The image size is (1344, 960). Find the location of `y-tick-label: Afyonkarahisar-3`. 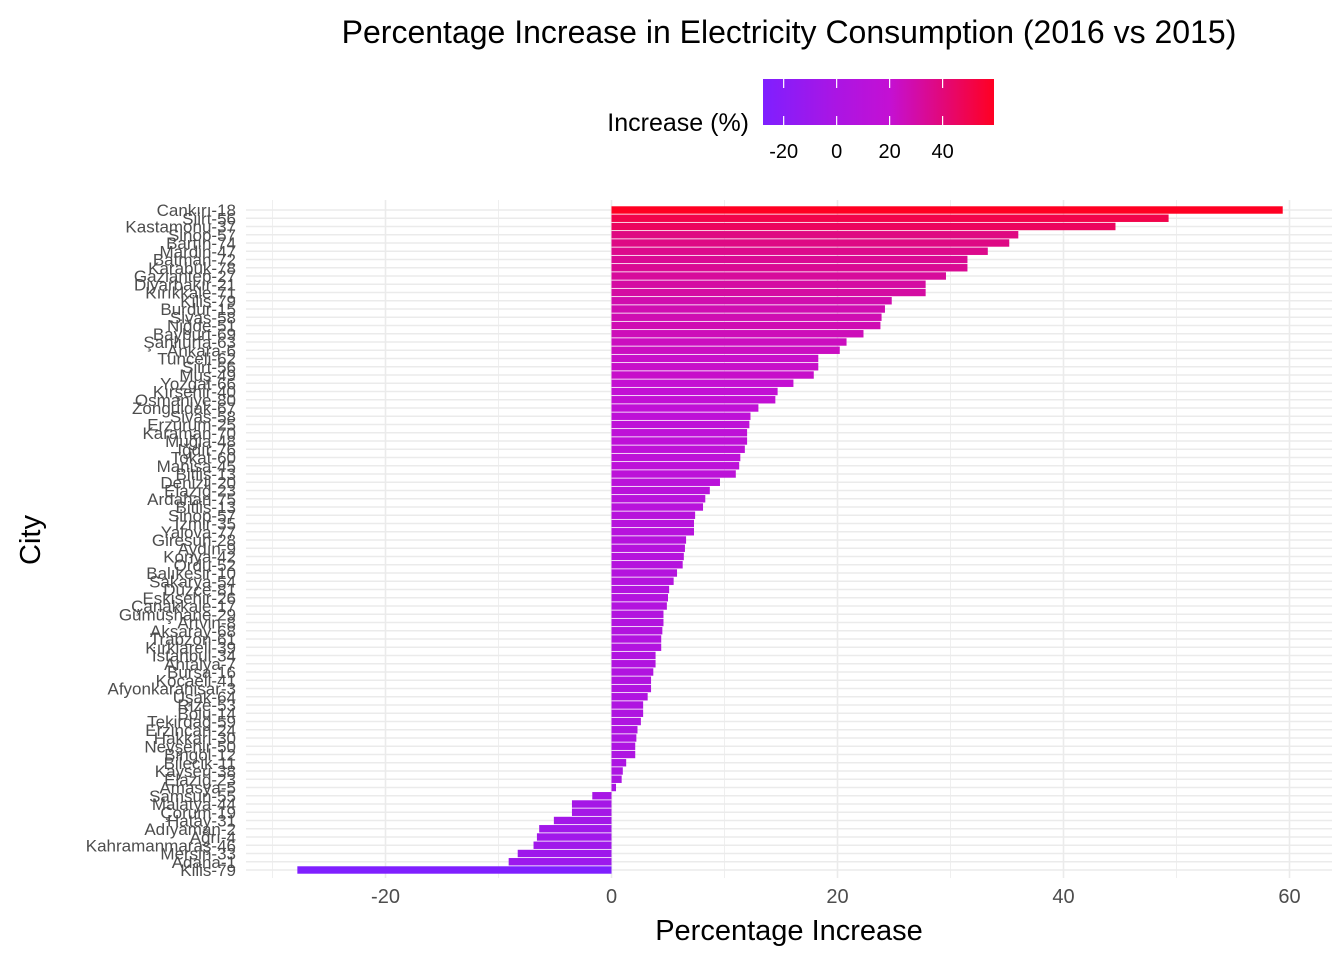

y-tick-label: Afyonkarahisar-3 is located at coordinates (171, 689).